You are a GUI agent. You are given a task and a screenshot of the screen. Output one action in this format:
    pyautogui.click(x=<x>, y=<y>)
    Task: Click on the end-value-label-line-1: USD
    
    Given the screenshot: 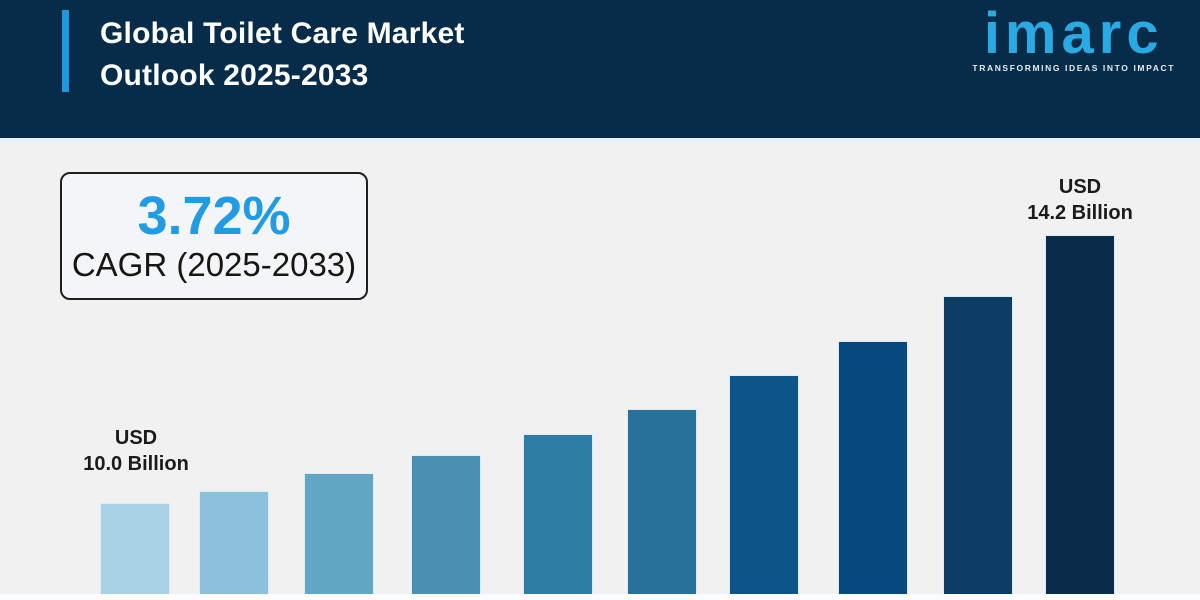 What is the action you would take?
    pyautogui.click(x=1080, y=187)
    